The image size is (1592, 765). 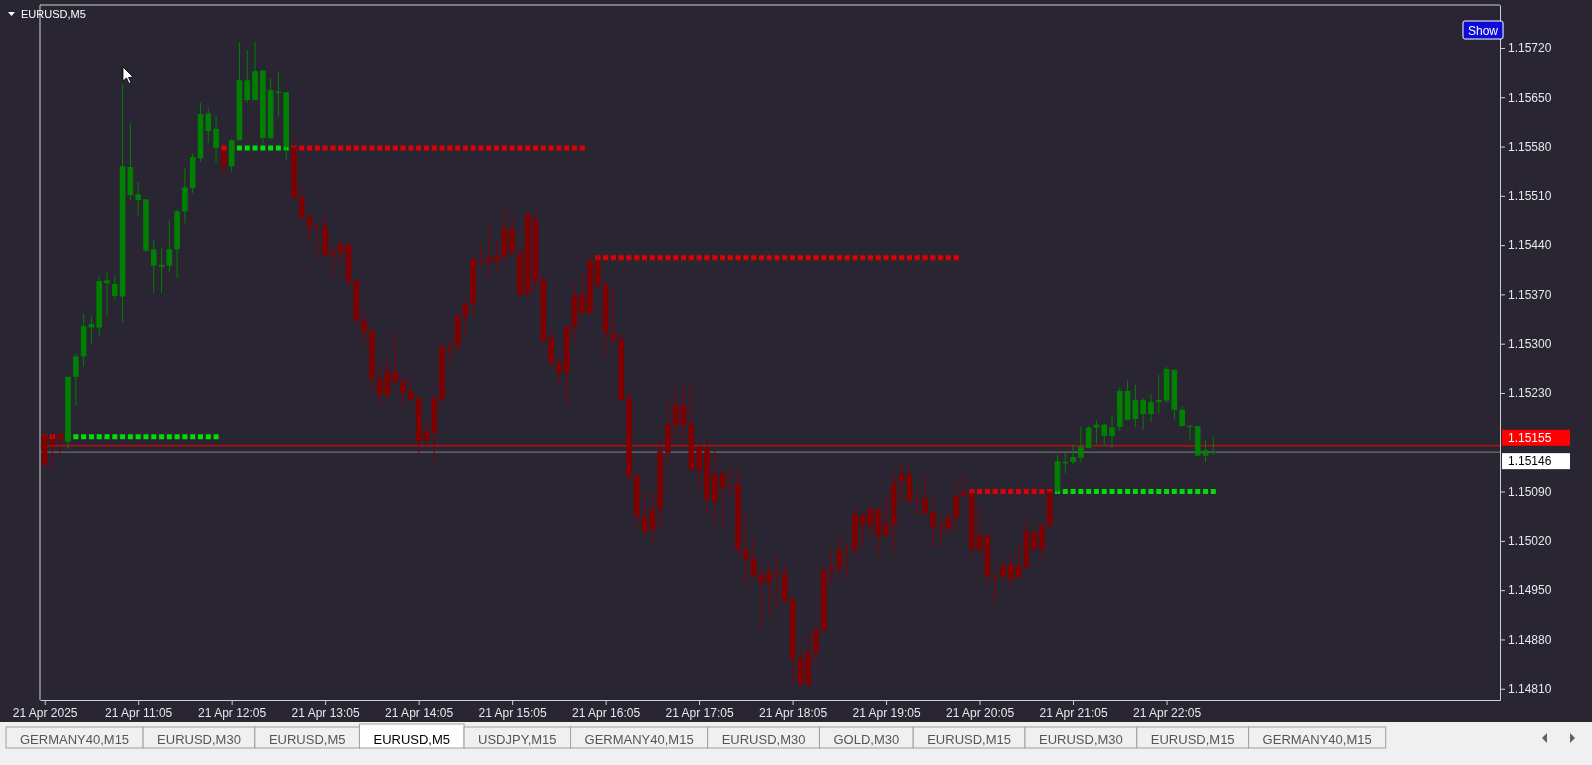 What do you see at coordinates (1530, 97) in the screenshot?
I see `y-tick-label: 1.15650` at bounding box center [1530, 97].